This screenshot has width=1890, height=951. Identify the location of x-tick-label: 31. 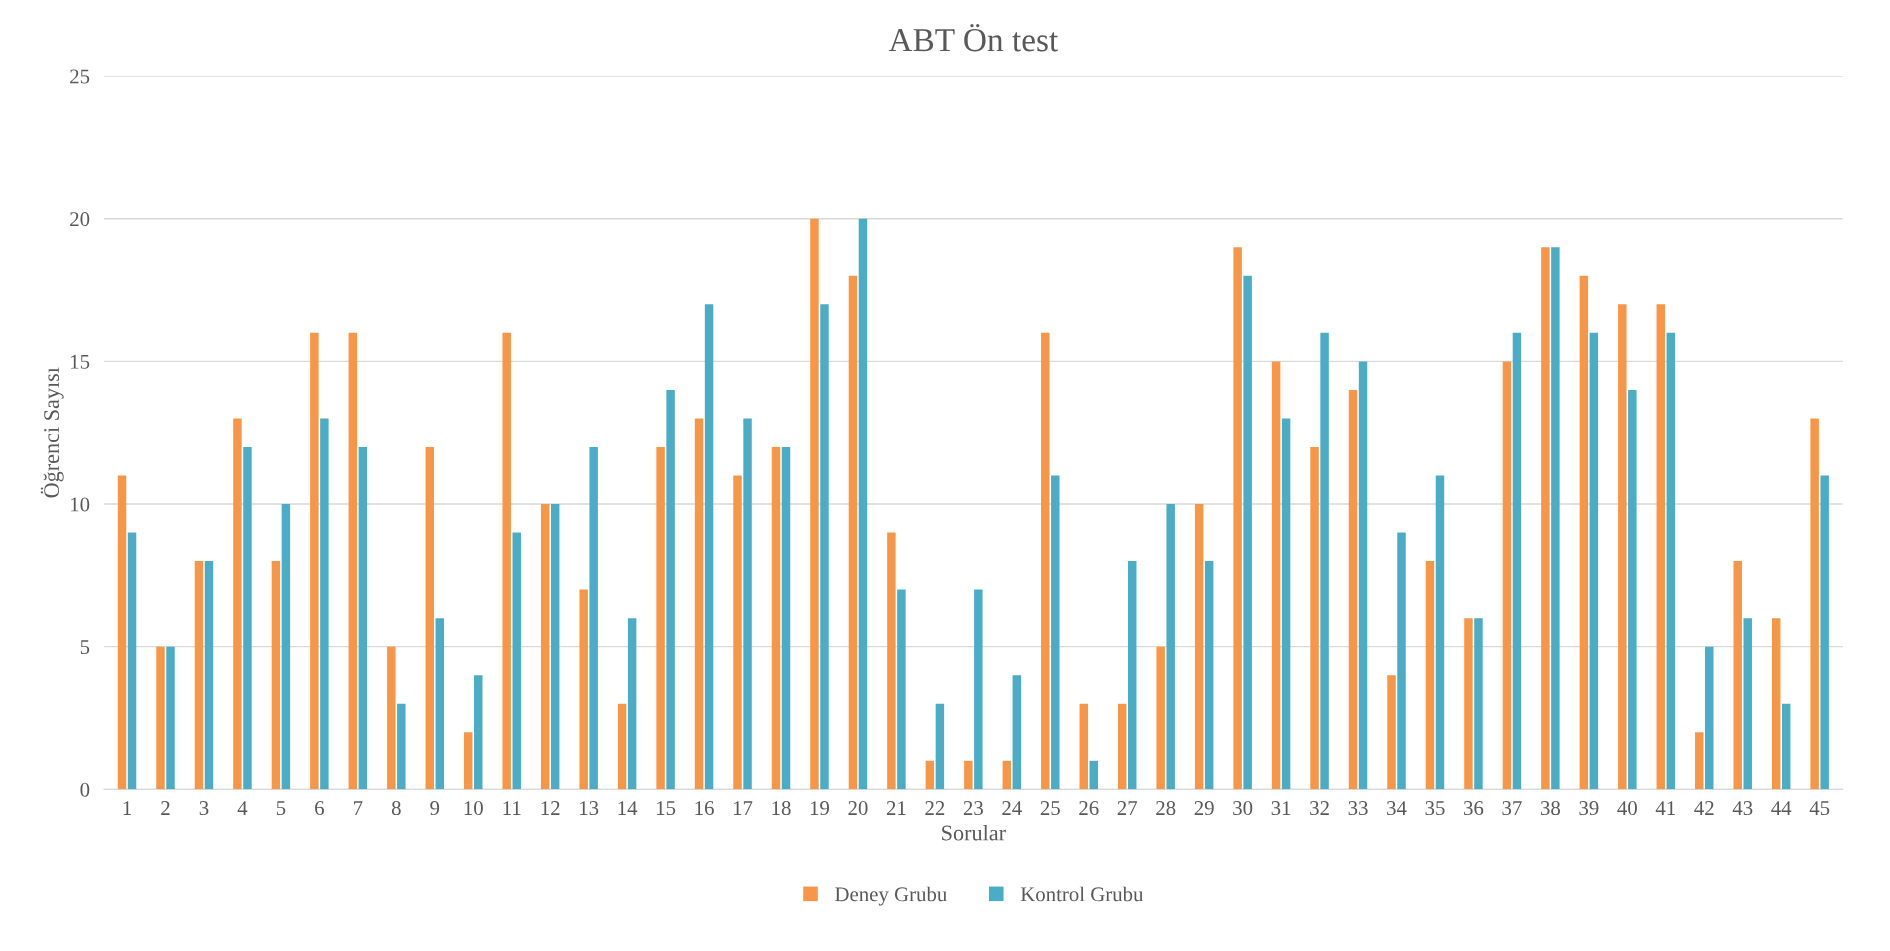
(1281, 808).